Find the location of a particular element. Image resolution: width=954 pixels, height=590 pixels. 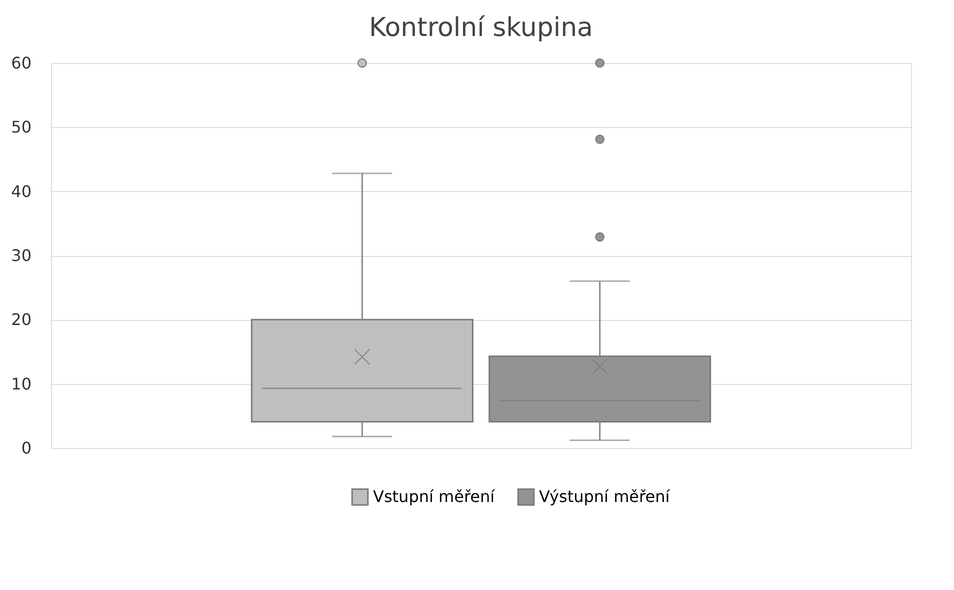

y-tick-label: 50 is located at coordinates (21, 127).